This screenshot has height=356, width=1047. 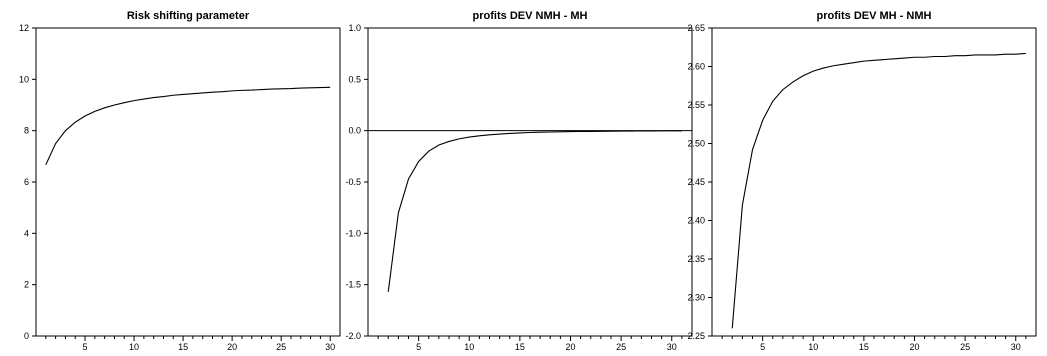 I want to click on y-tick-label: 12, so click(x=24, y=28).